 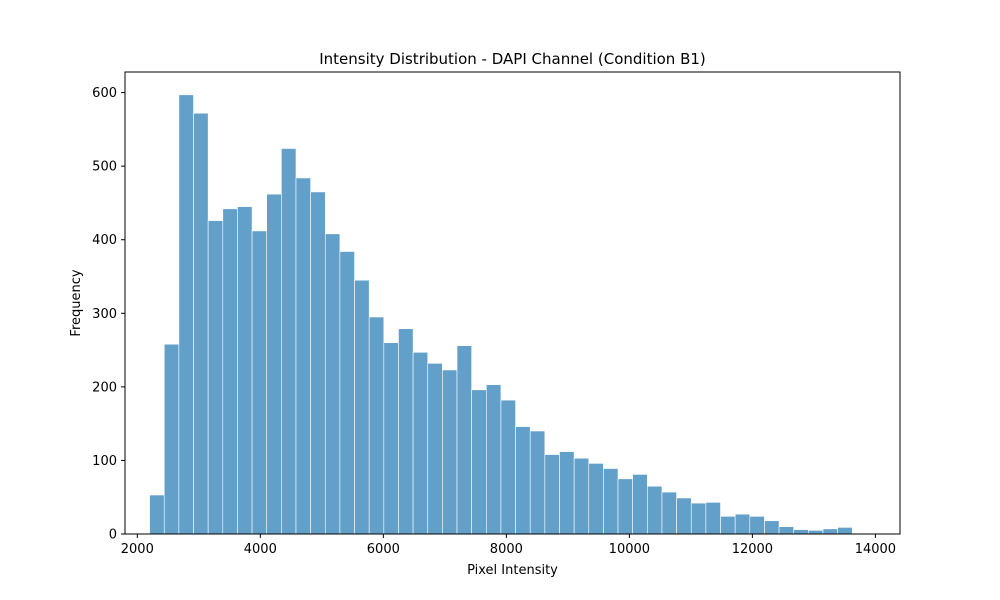 I want to click on x-tick-label: 10000, so click(x=629, y=549).